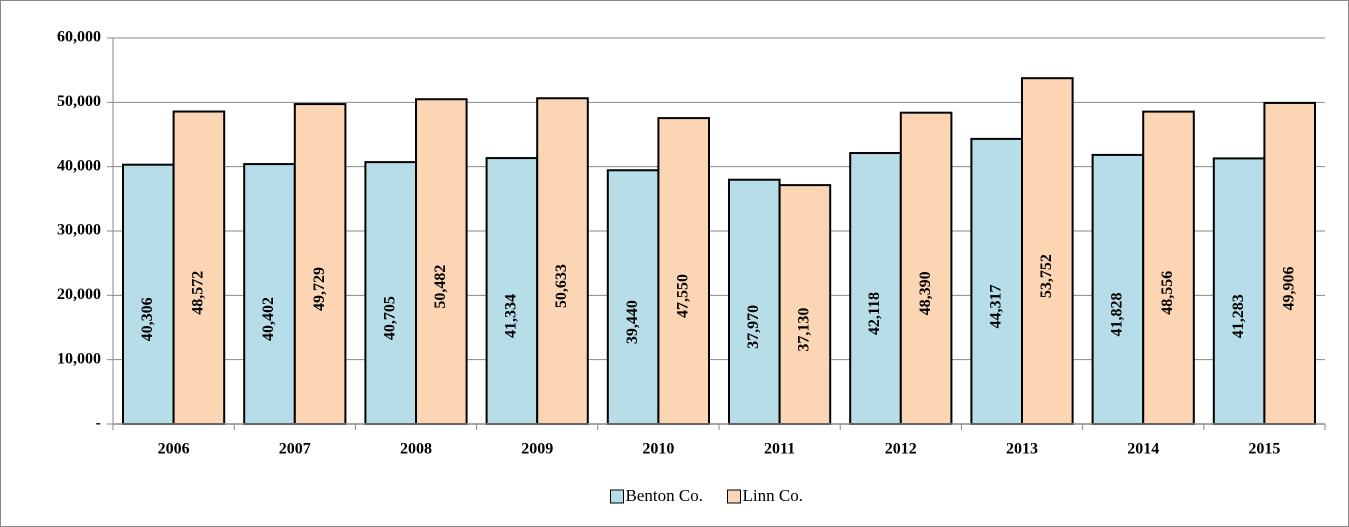 This screenshot has width=1349, height=527. Describe the element at coordinates (561, 286) in the screenshot. I see `data-label: 50,633` at that location.